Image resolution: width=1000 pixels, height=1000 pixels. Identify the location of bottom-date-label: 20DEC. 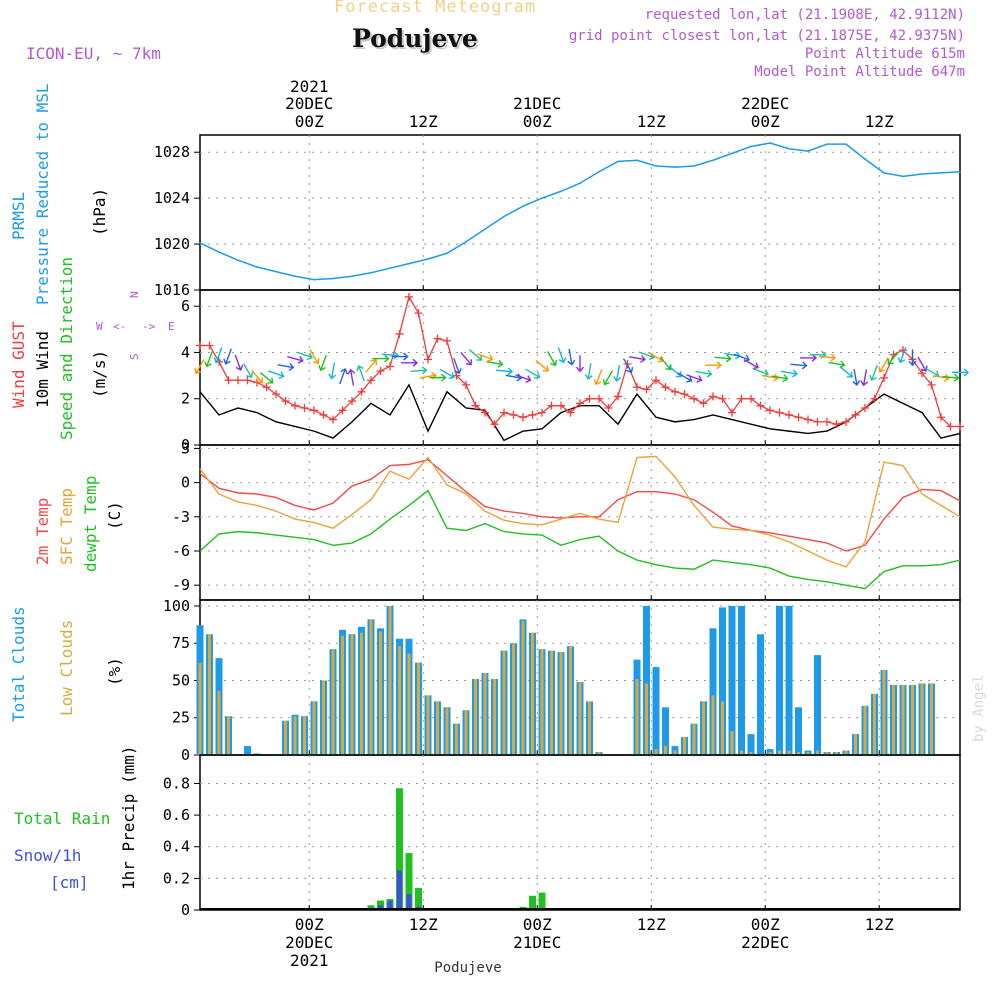
(309, 942).